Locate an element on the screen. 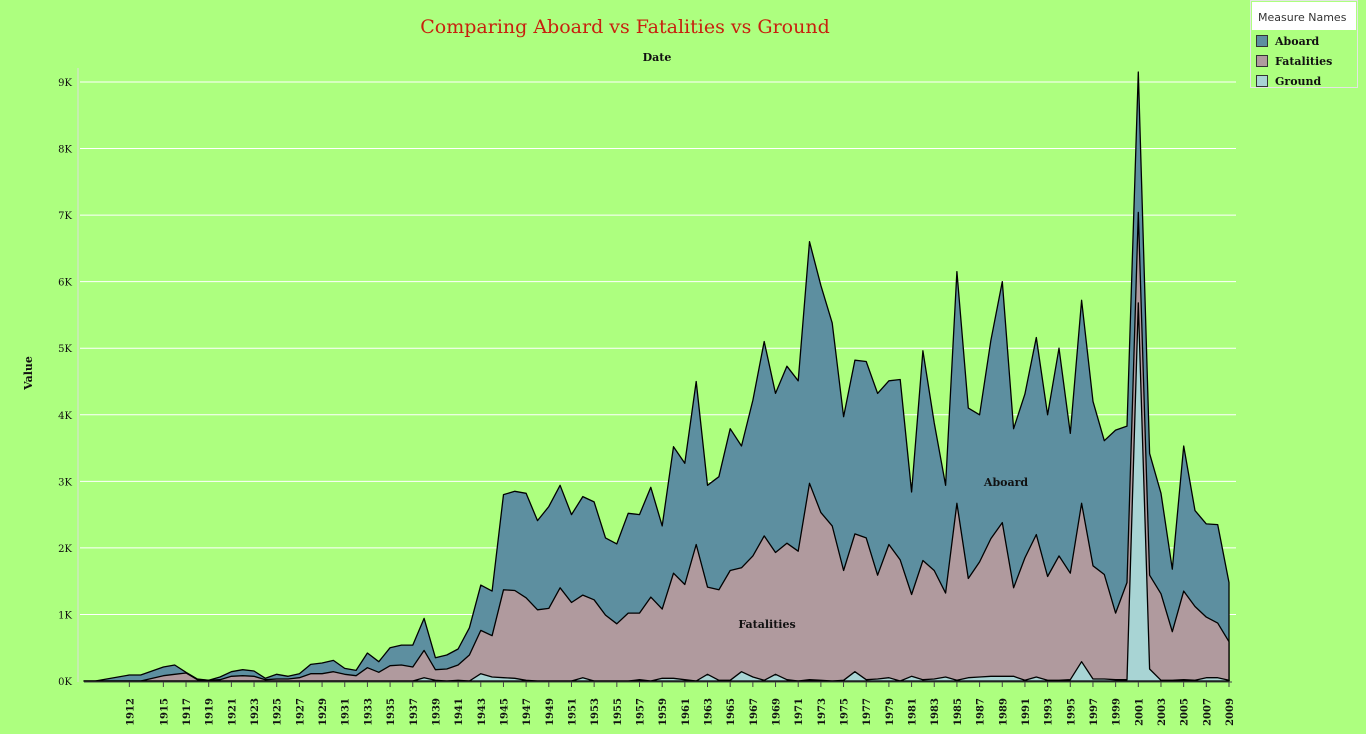 The height and width of the screenshot is (734, 1366). y-tick-label: 0K is located at coordinates (65, 682).